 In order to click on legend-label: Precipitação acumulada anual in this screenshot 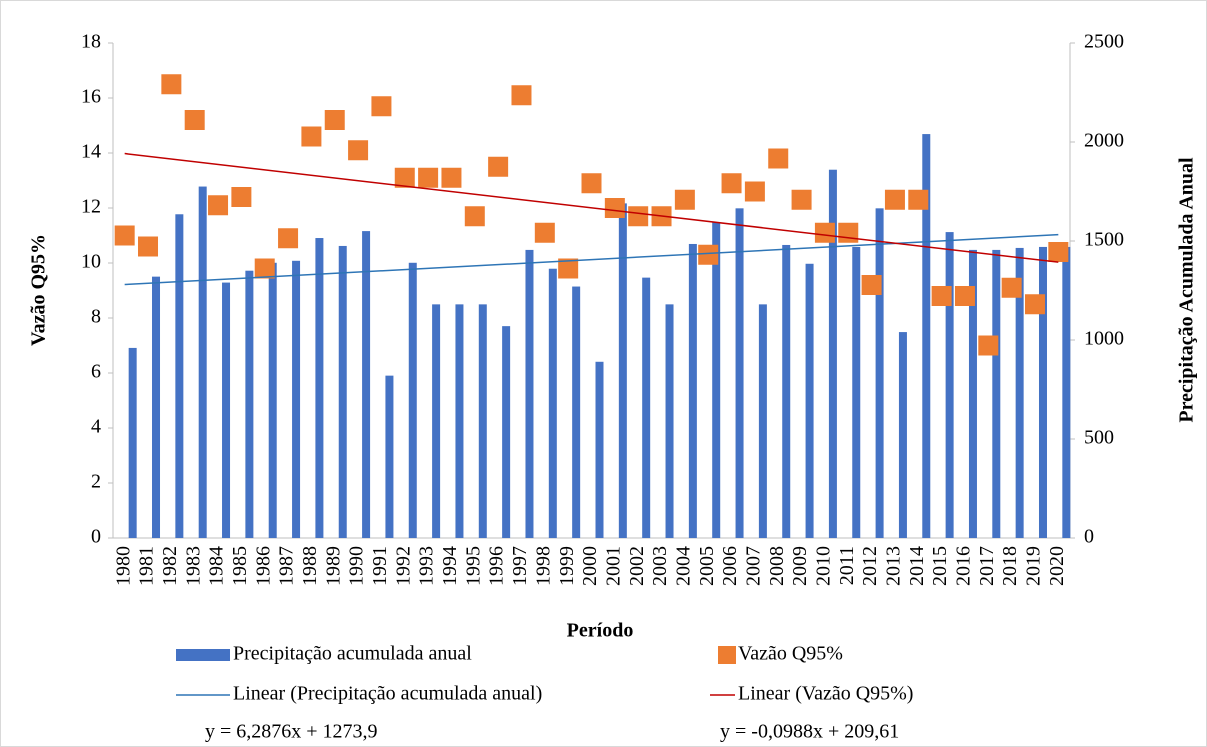, I will do `click(352, 654)`.